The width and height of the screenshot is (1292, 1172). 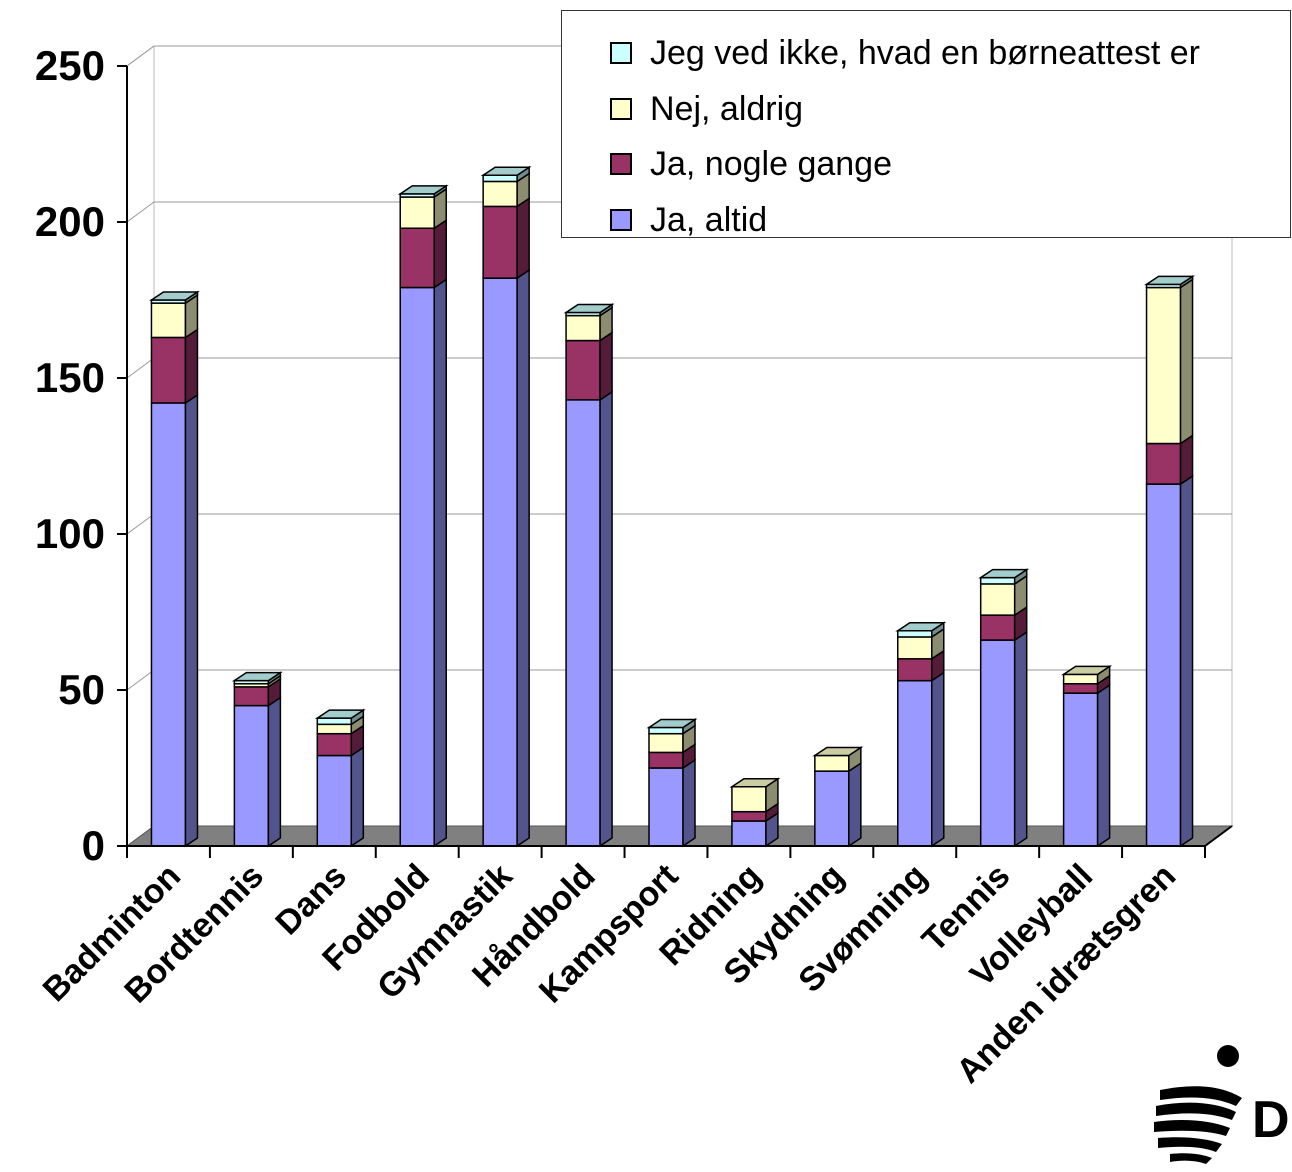 I want to click on legend-item-yes-always: Ja, altid, so click(x=688, y=220).